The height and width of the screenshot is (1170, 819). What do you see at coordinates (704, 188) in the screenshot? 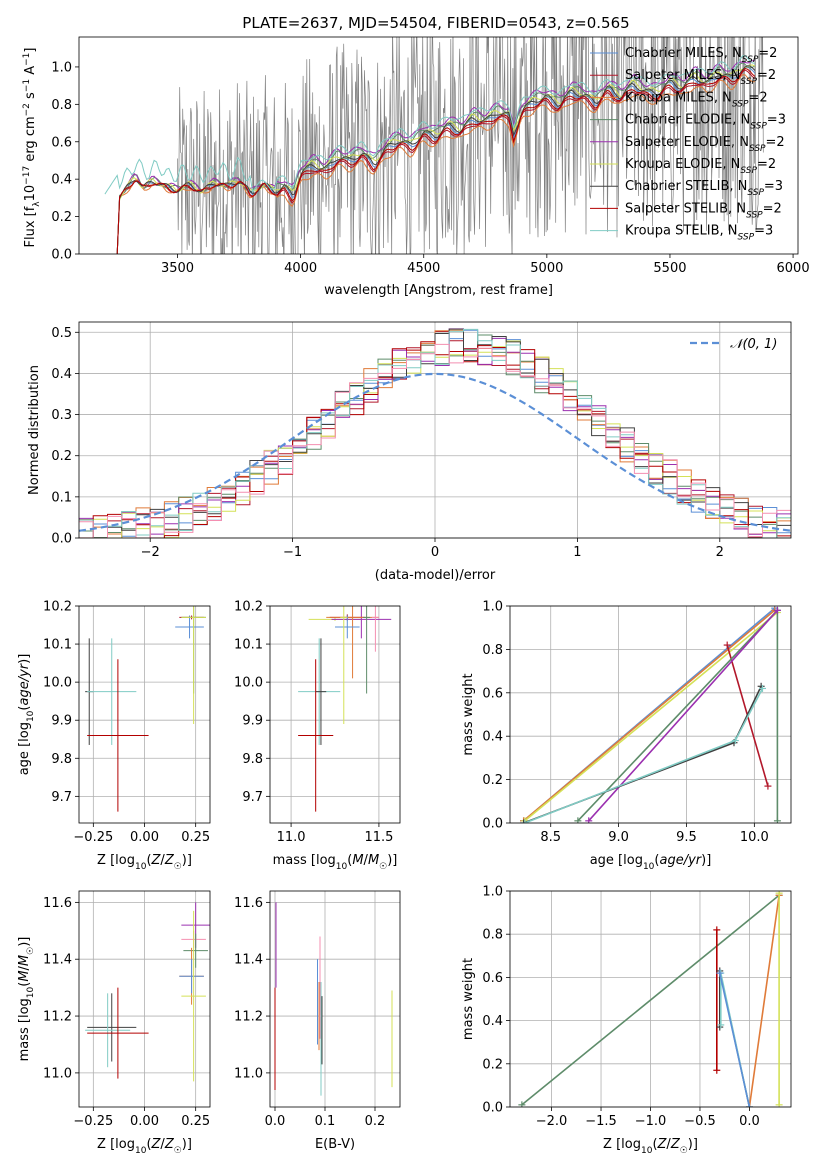
I see `axis-label: Chabrier STELIB, NSSP=3` at bounding box center [704, 188].